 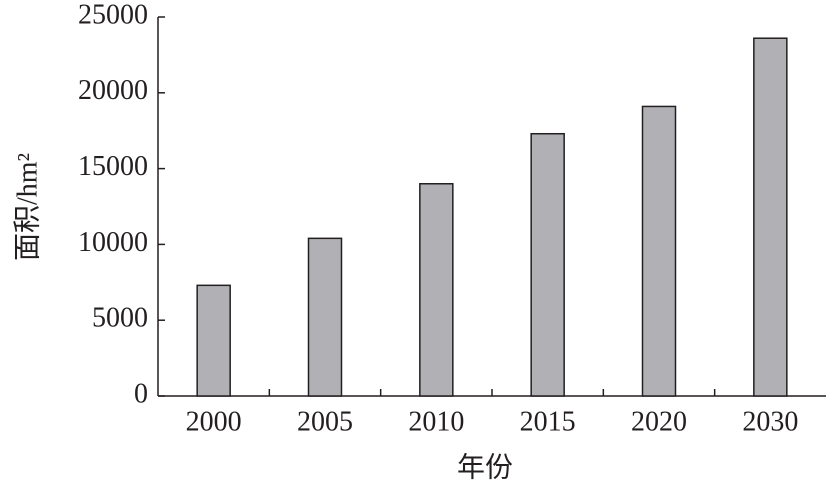 I want to click on x-tick-label: 2000, so click(x=214, y=421).